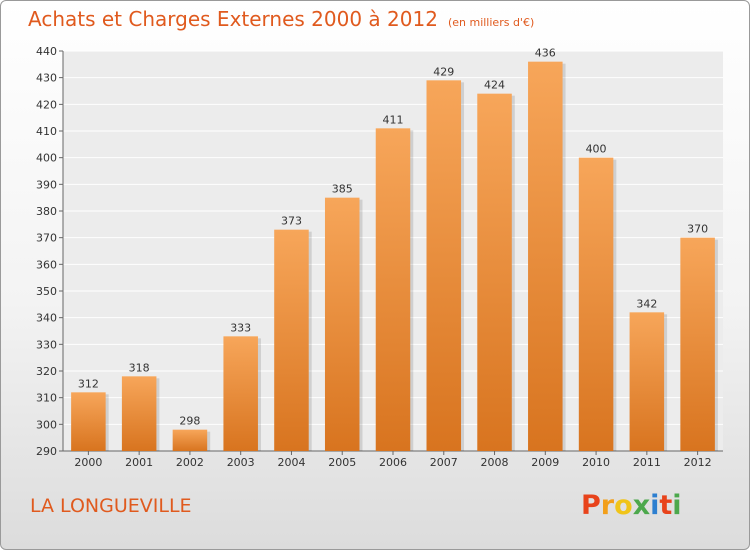  I want to click on x-tick-label: 2004, so click(291, 462).